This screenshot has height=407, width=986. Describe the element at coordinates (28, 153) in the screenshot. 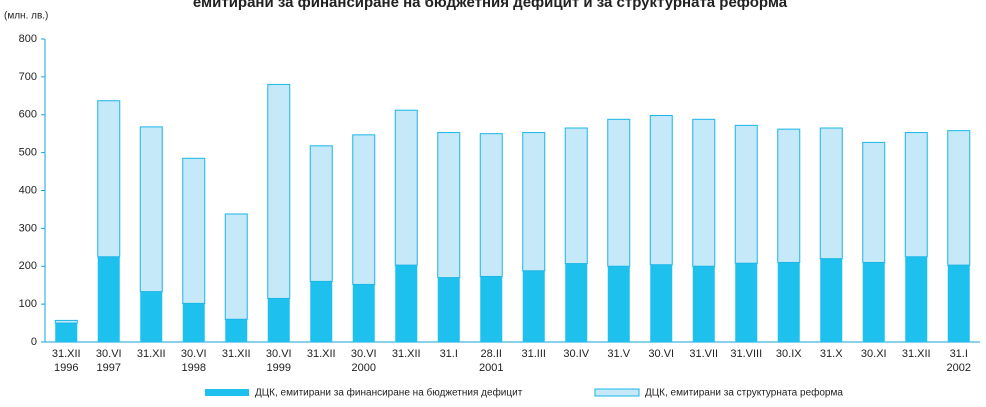

I see `y-tick-label: 500` at that location.